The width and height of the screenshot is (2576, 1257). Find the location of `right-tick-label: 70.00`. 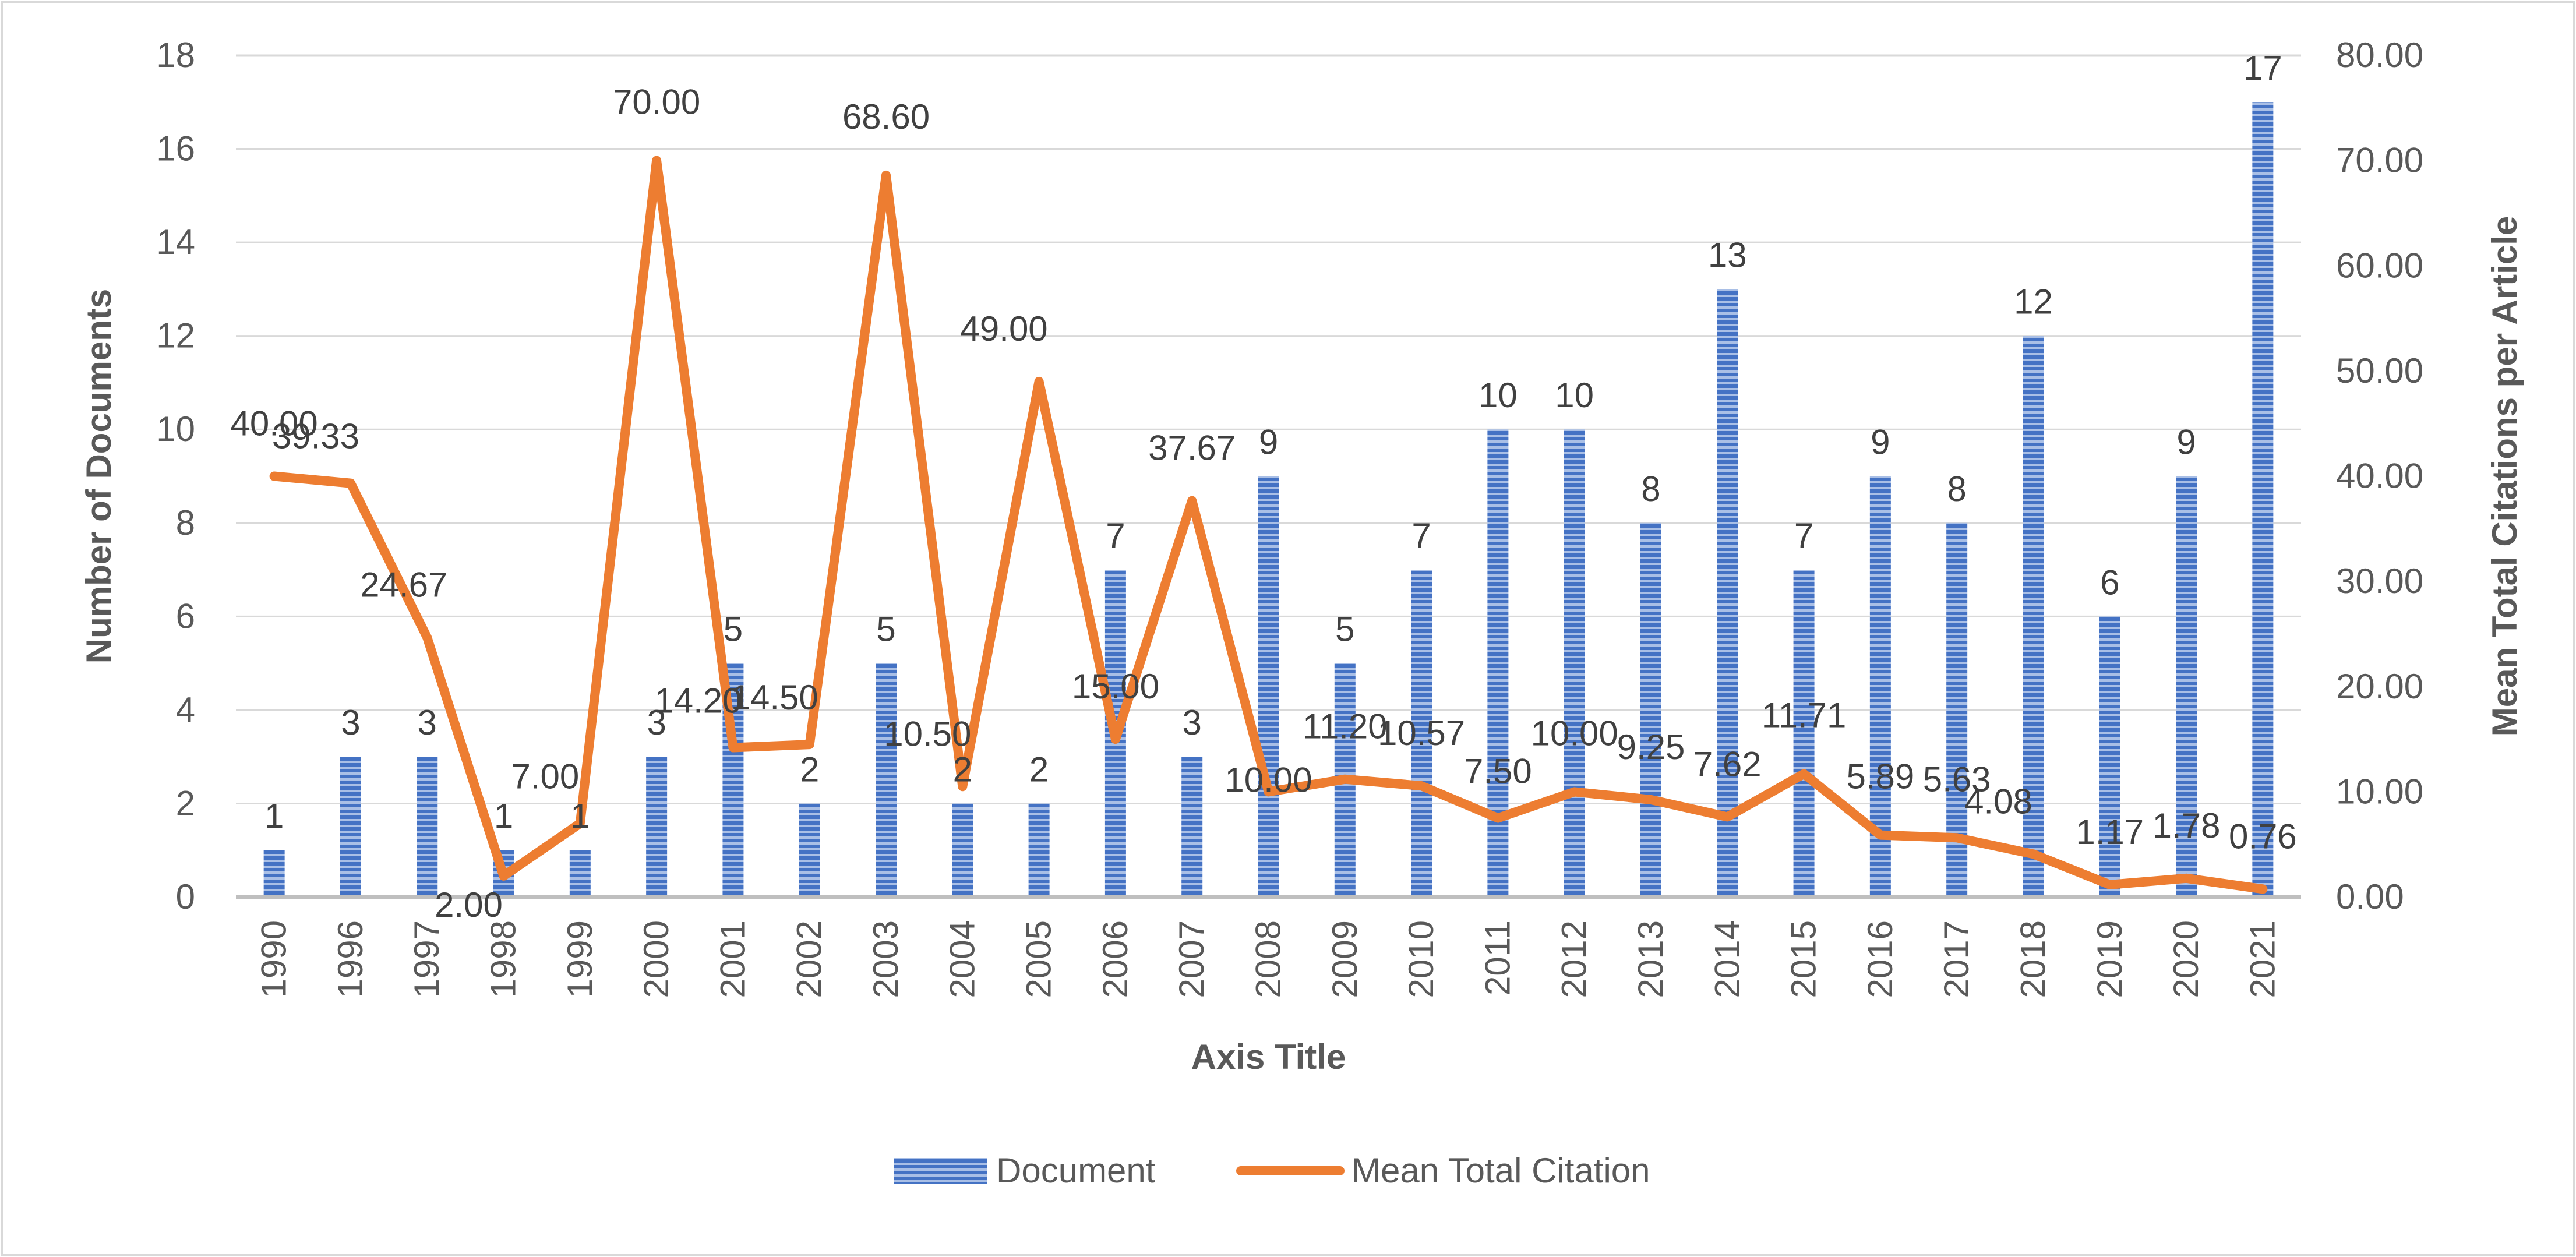

right-tick-label: 70.00 is located at coordinates (2379, 161).